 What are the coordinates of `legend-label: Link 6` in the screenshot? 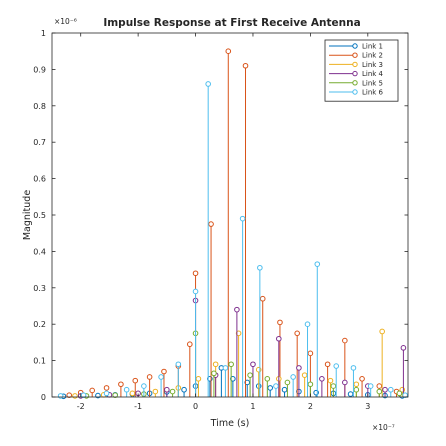 It's located at (373, 93).